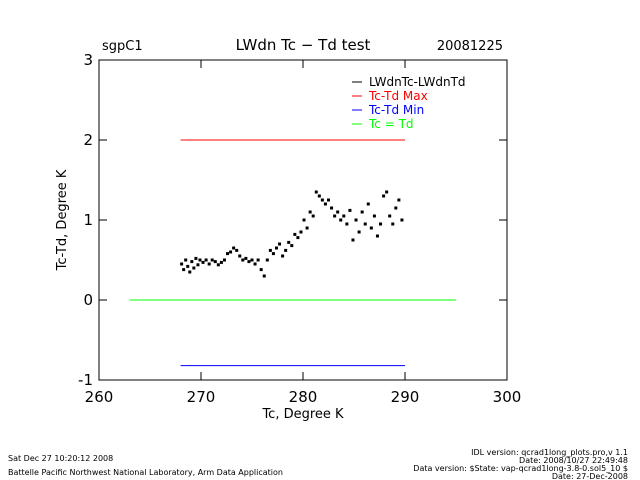 The height and width of the screenshot is (480, 640). What do you see at coordinates (88, 300) in the screenshot?
I see `y-tick-label: 0` at bounding box center [88, 300].